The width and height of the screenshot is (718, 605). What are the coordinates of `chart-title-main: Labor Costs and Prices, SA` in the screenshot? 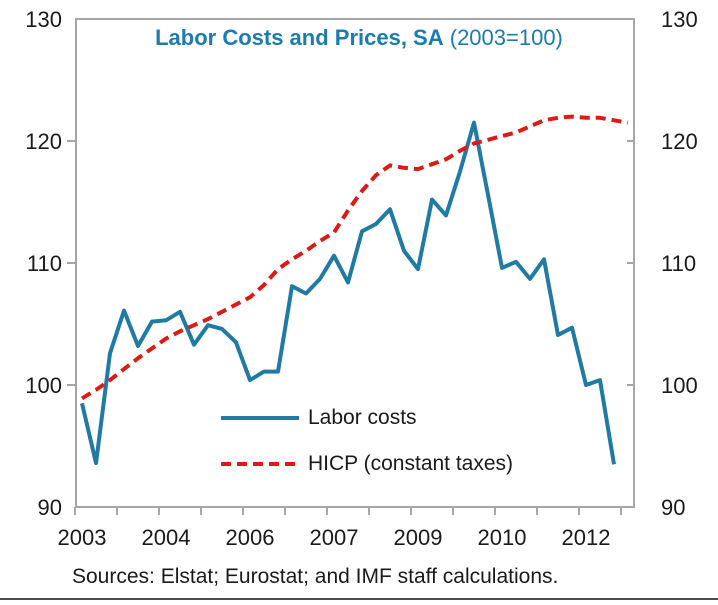 It's located at (299, 37).